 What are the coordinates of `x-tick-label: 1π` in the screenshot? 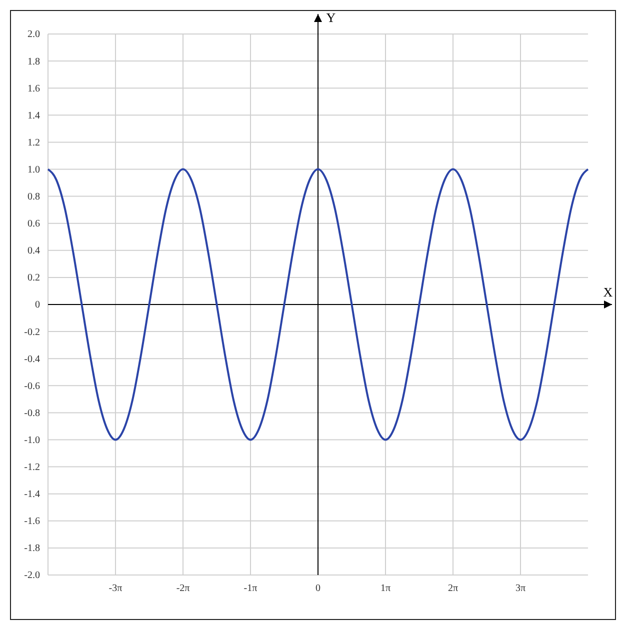 It's located at (385, 588).